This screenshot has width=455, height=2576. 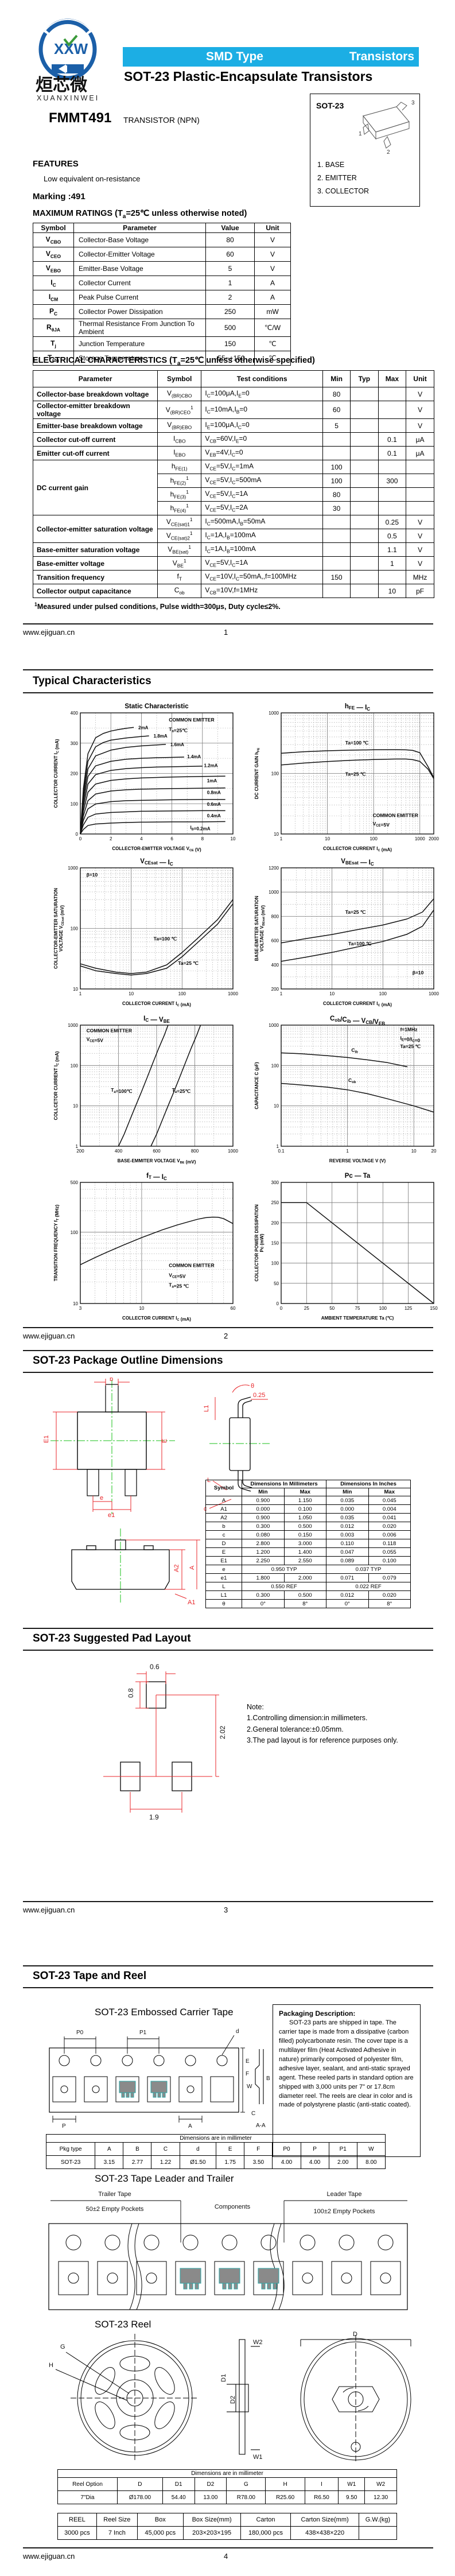 What do you see at coordinates (117, 2520) in the screenshot?
I see `col-header: Reel Size` at bounding box center [117, 2520].